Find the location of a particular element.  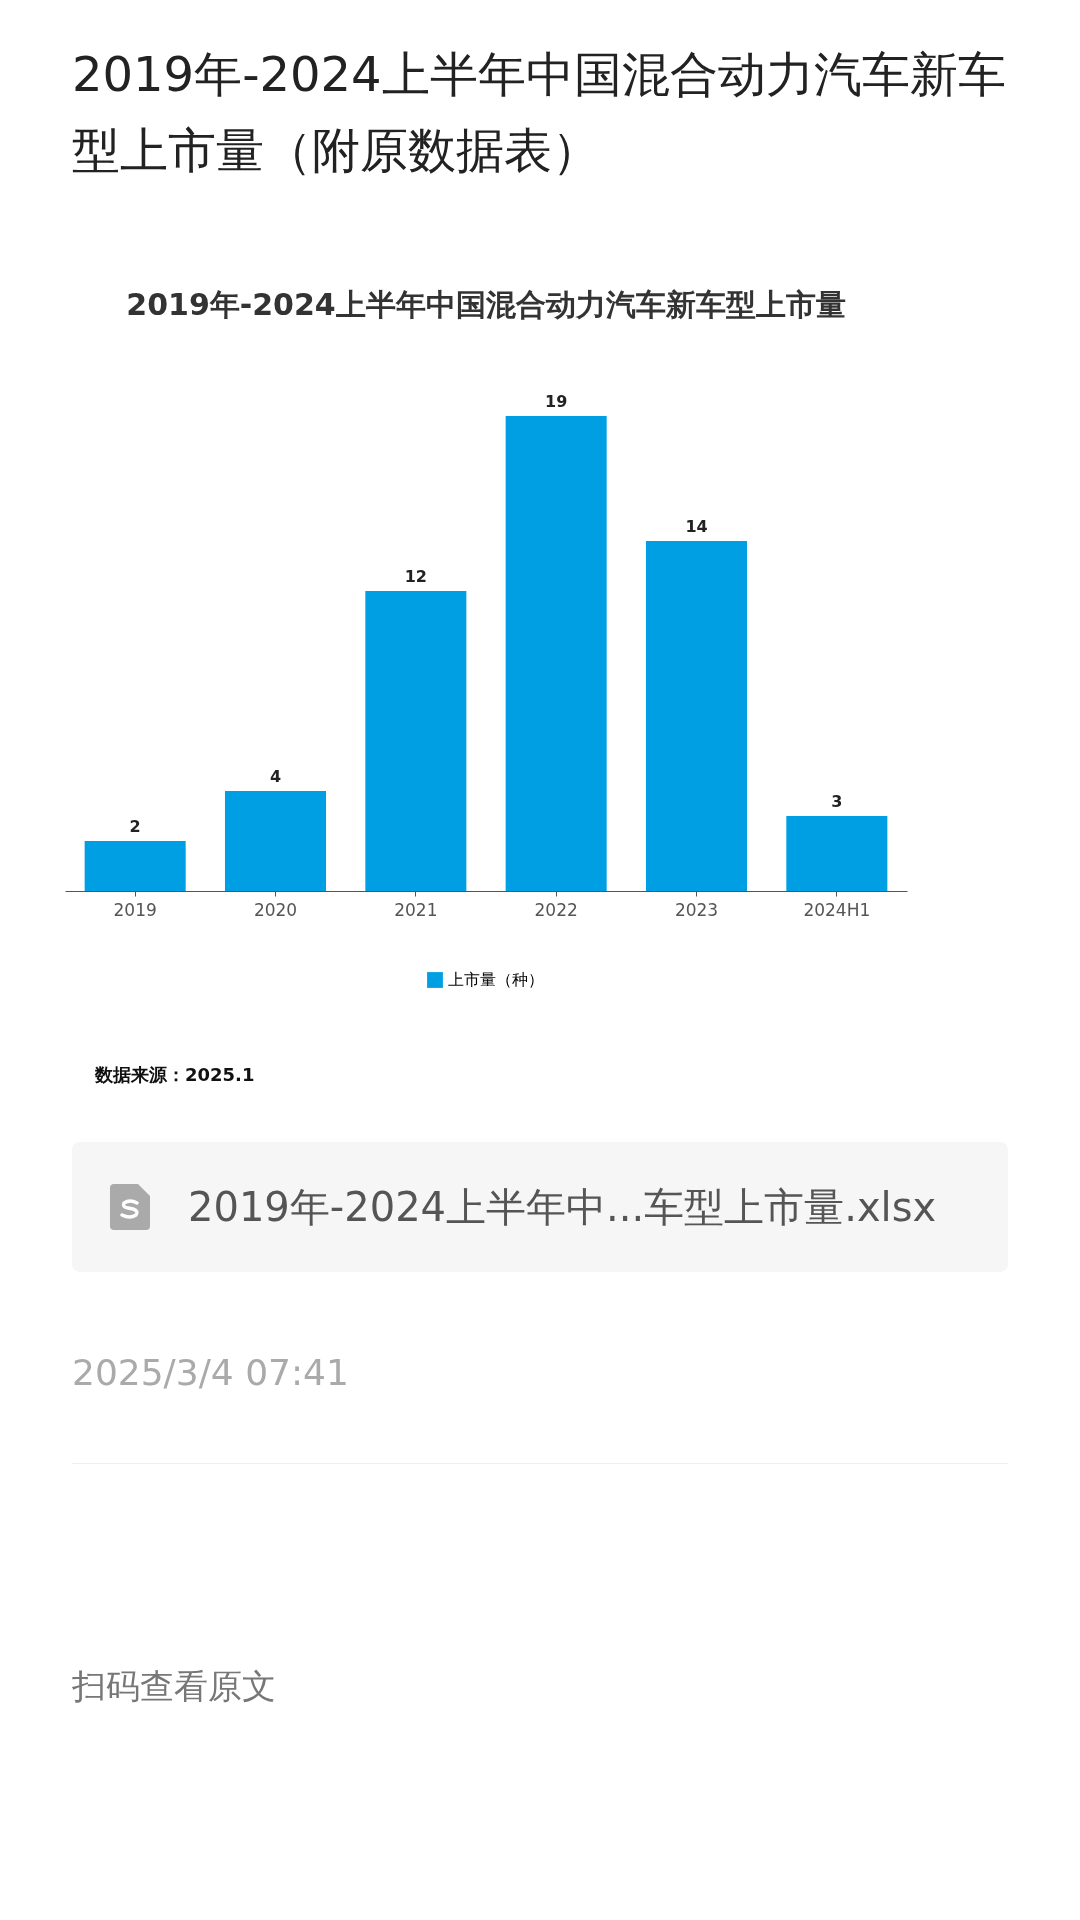

x-tick-label: 2021 is located at coordinates (416, 909).